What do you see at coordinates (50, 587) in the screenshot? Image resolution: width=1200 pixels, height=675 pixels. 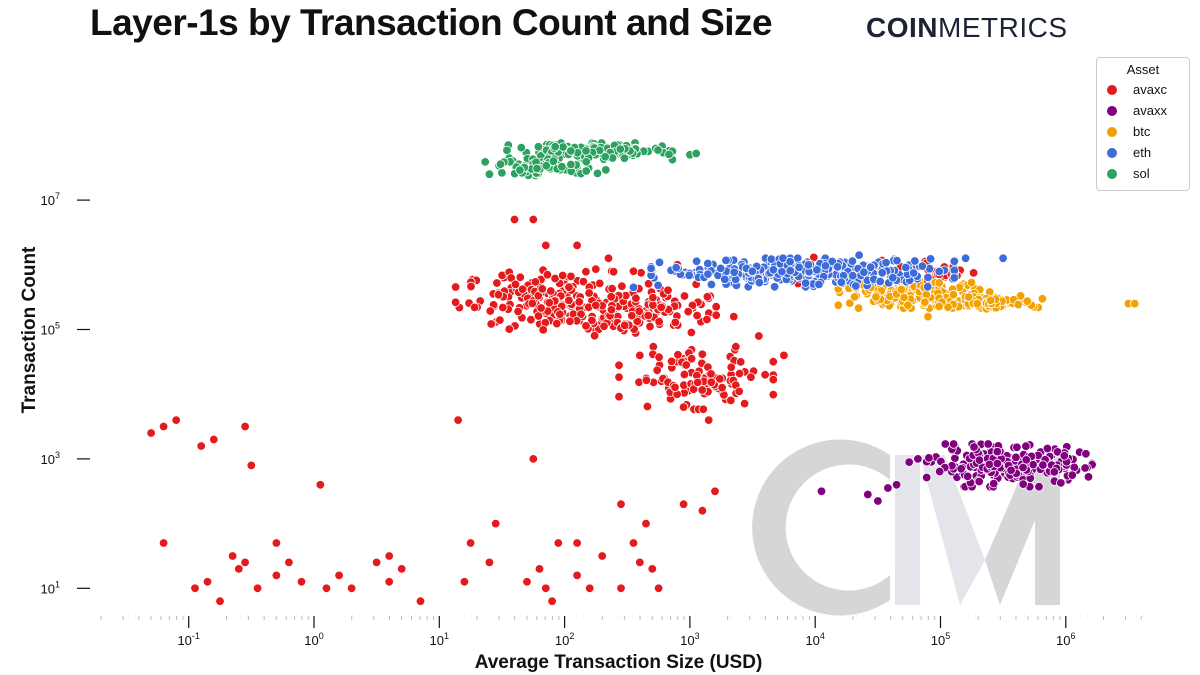 I see `y-tick-label: 101` at bounding box center [50, 587].